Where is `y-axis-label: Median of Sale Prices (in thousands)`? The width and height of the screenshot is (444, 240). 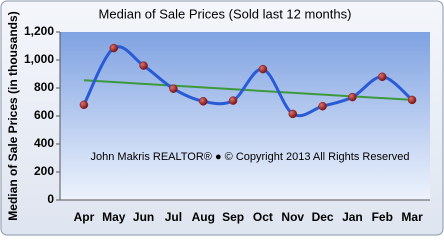 y-axis-label: Median of Sale Prices (in thousands) is located at coordinates (13, 115).